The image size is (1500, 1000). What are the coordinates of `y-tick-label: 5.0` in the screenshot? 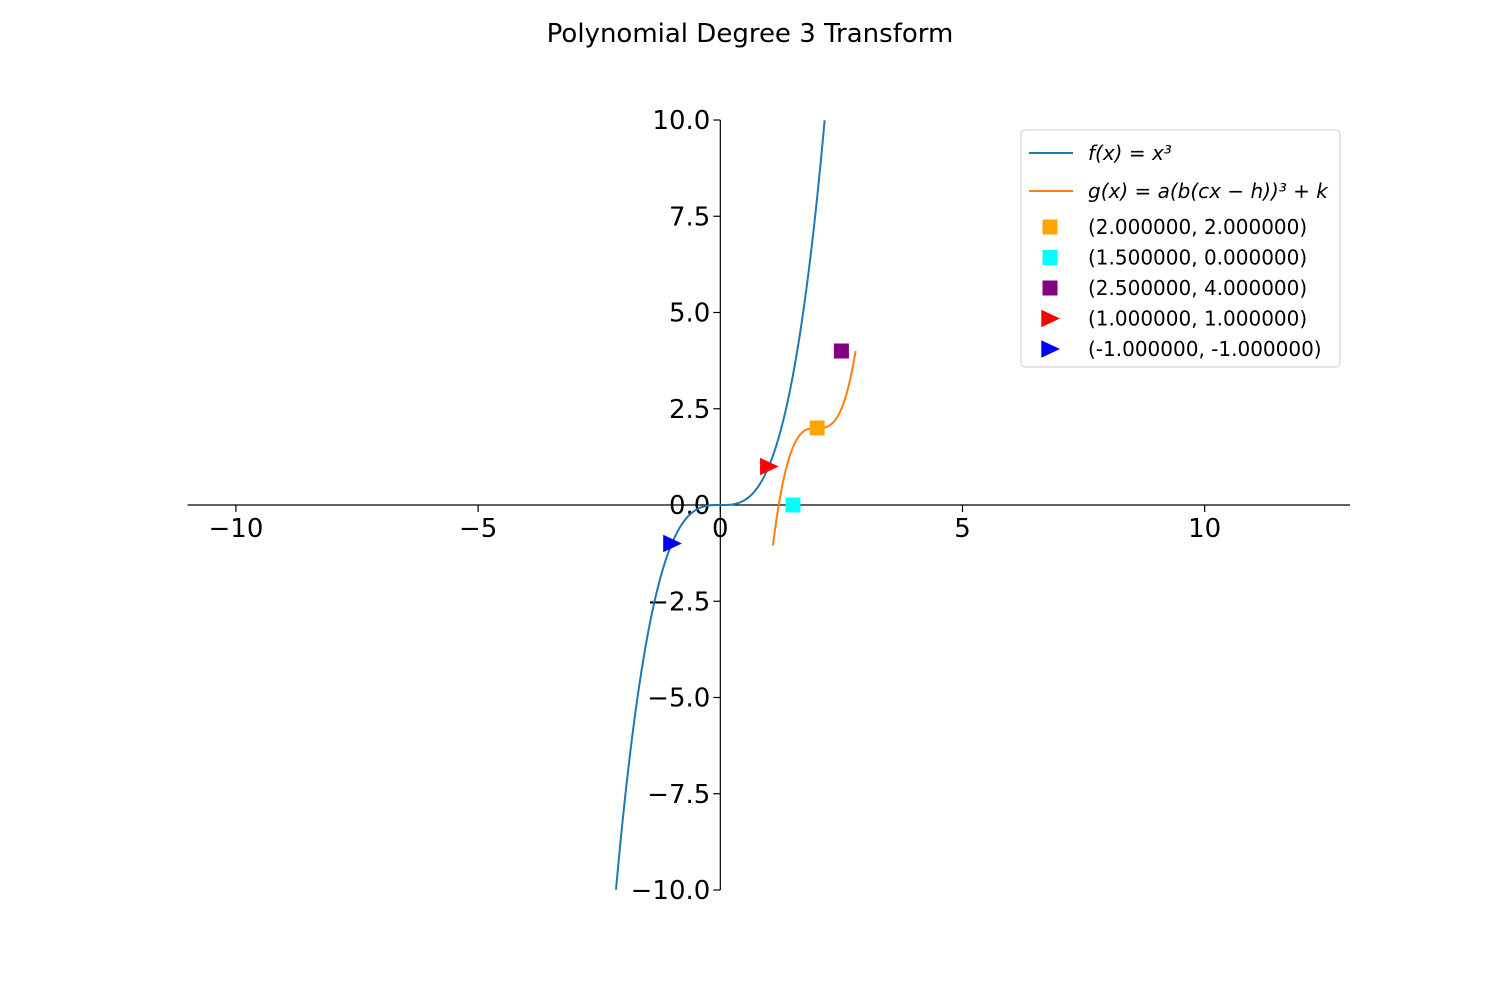 It's located at (689, 314).